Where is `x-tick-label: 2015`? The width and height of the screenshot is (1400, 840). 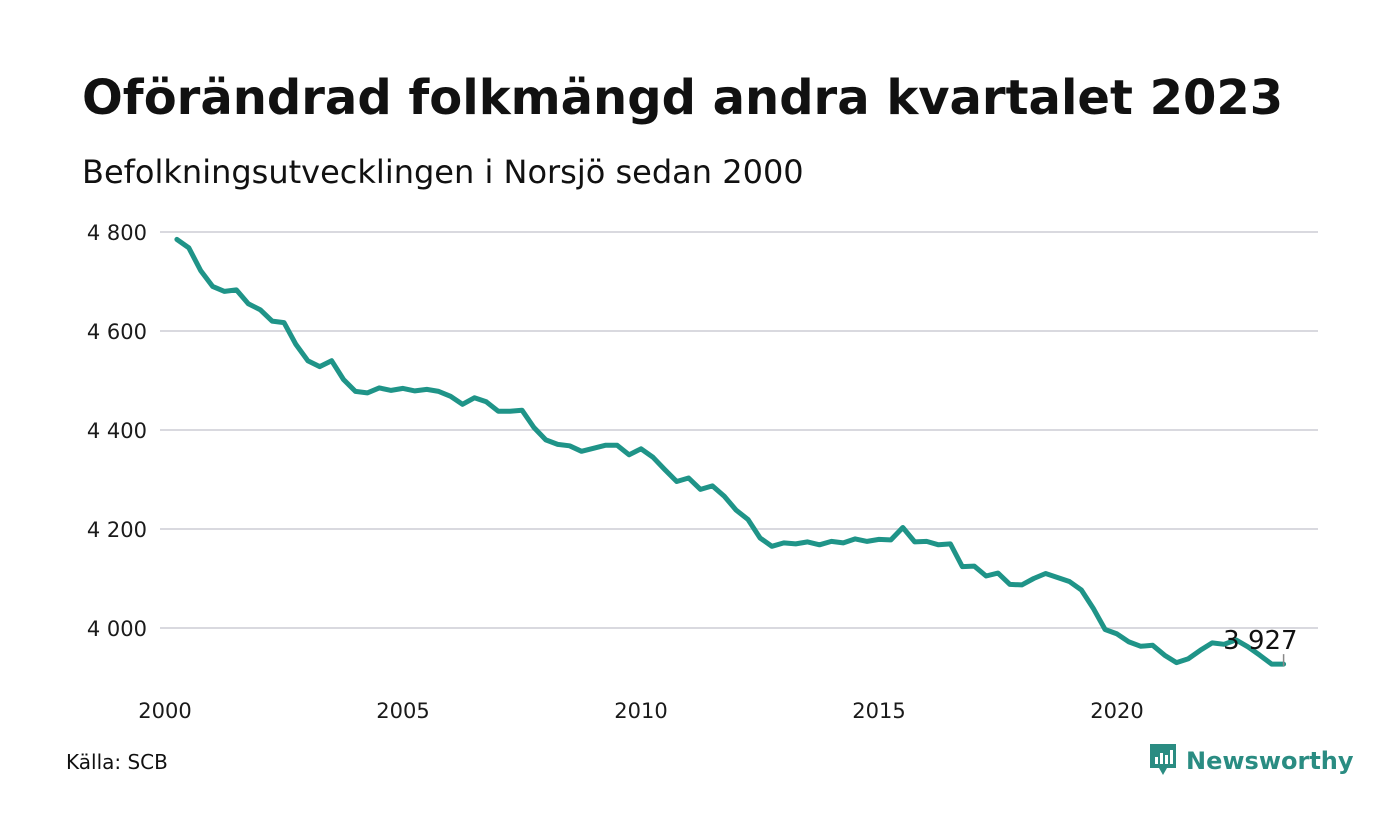
x-tick-label: 2015 is located at coordinates (878, 711).